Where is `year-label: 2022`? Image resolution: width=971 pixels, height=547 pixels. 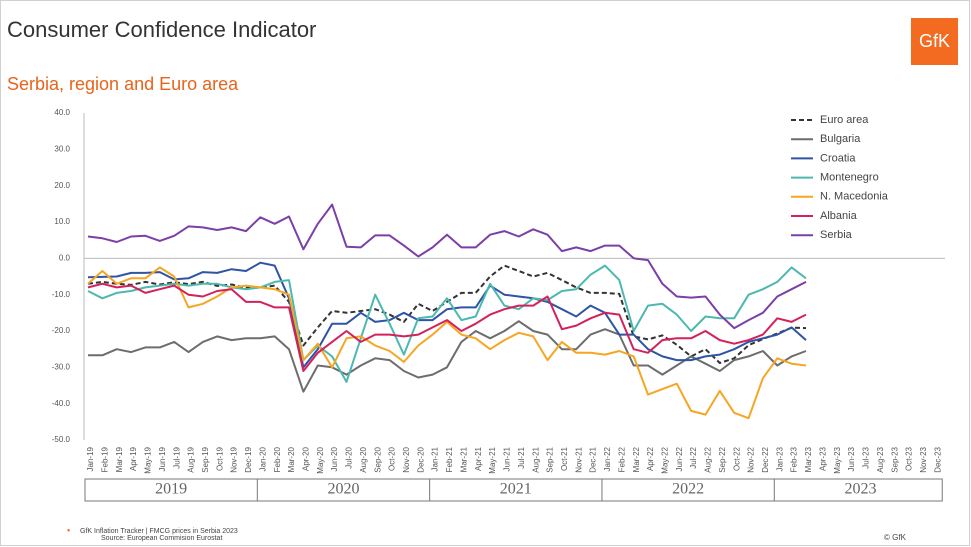 year-label: 2022 is located at coordinates (688, 489).